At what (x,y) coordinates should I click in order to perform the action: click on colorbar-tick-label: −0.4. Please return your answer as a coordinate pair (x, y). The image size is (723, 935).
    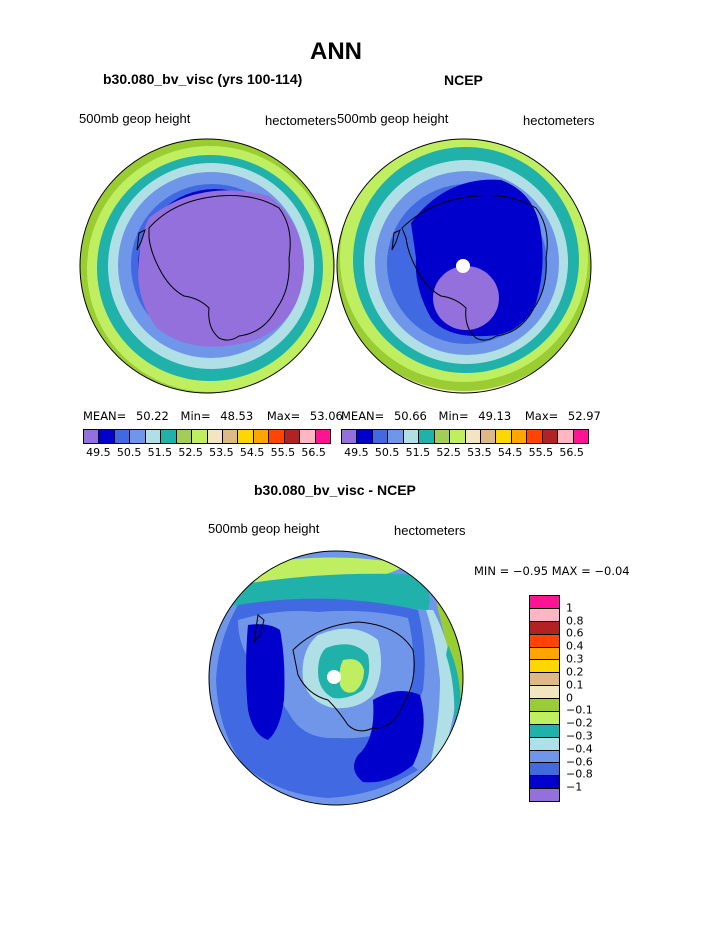
    Looking at the image, I should click on (579, 749).